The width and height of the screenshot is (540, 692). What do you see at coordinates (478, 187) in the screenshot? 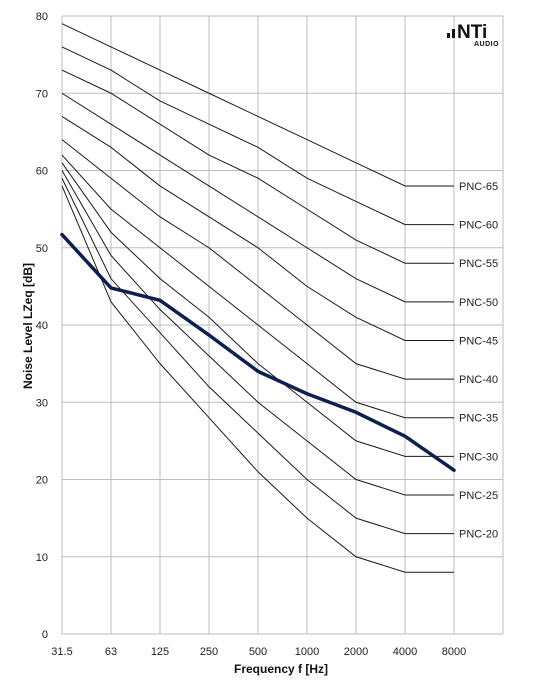
I see `label-pnc-65: PNC-65` at bounding box center [478, 187].